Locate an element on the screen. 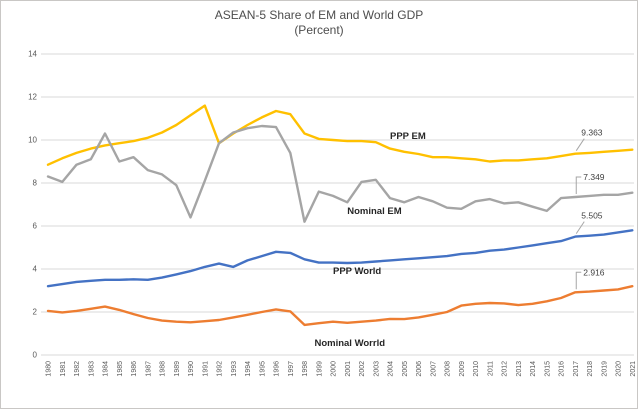 Image resolution: width=640 pixels, height=415 pixels. point-label: 5.505 is located at coordinates (592, 216).